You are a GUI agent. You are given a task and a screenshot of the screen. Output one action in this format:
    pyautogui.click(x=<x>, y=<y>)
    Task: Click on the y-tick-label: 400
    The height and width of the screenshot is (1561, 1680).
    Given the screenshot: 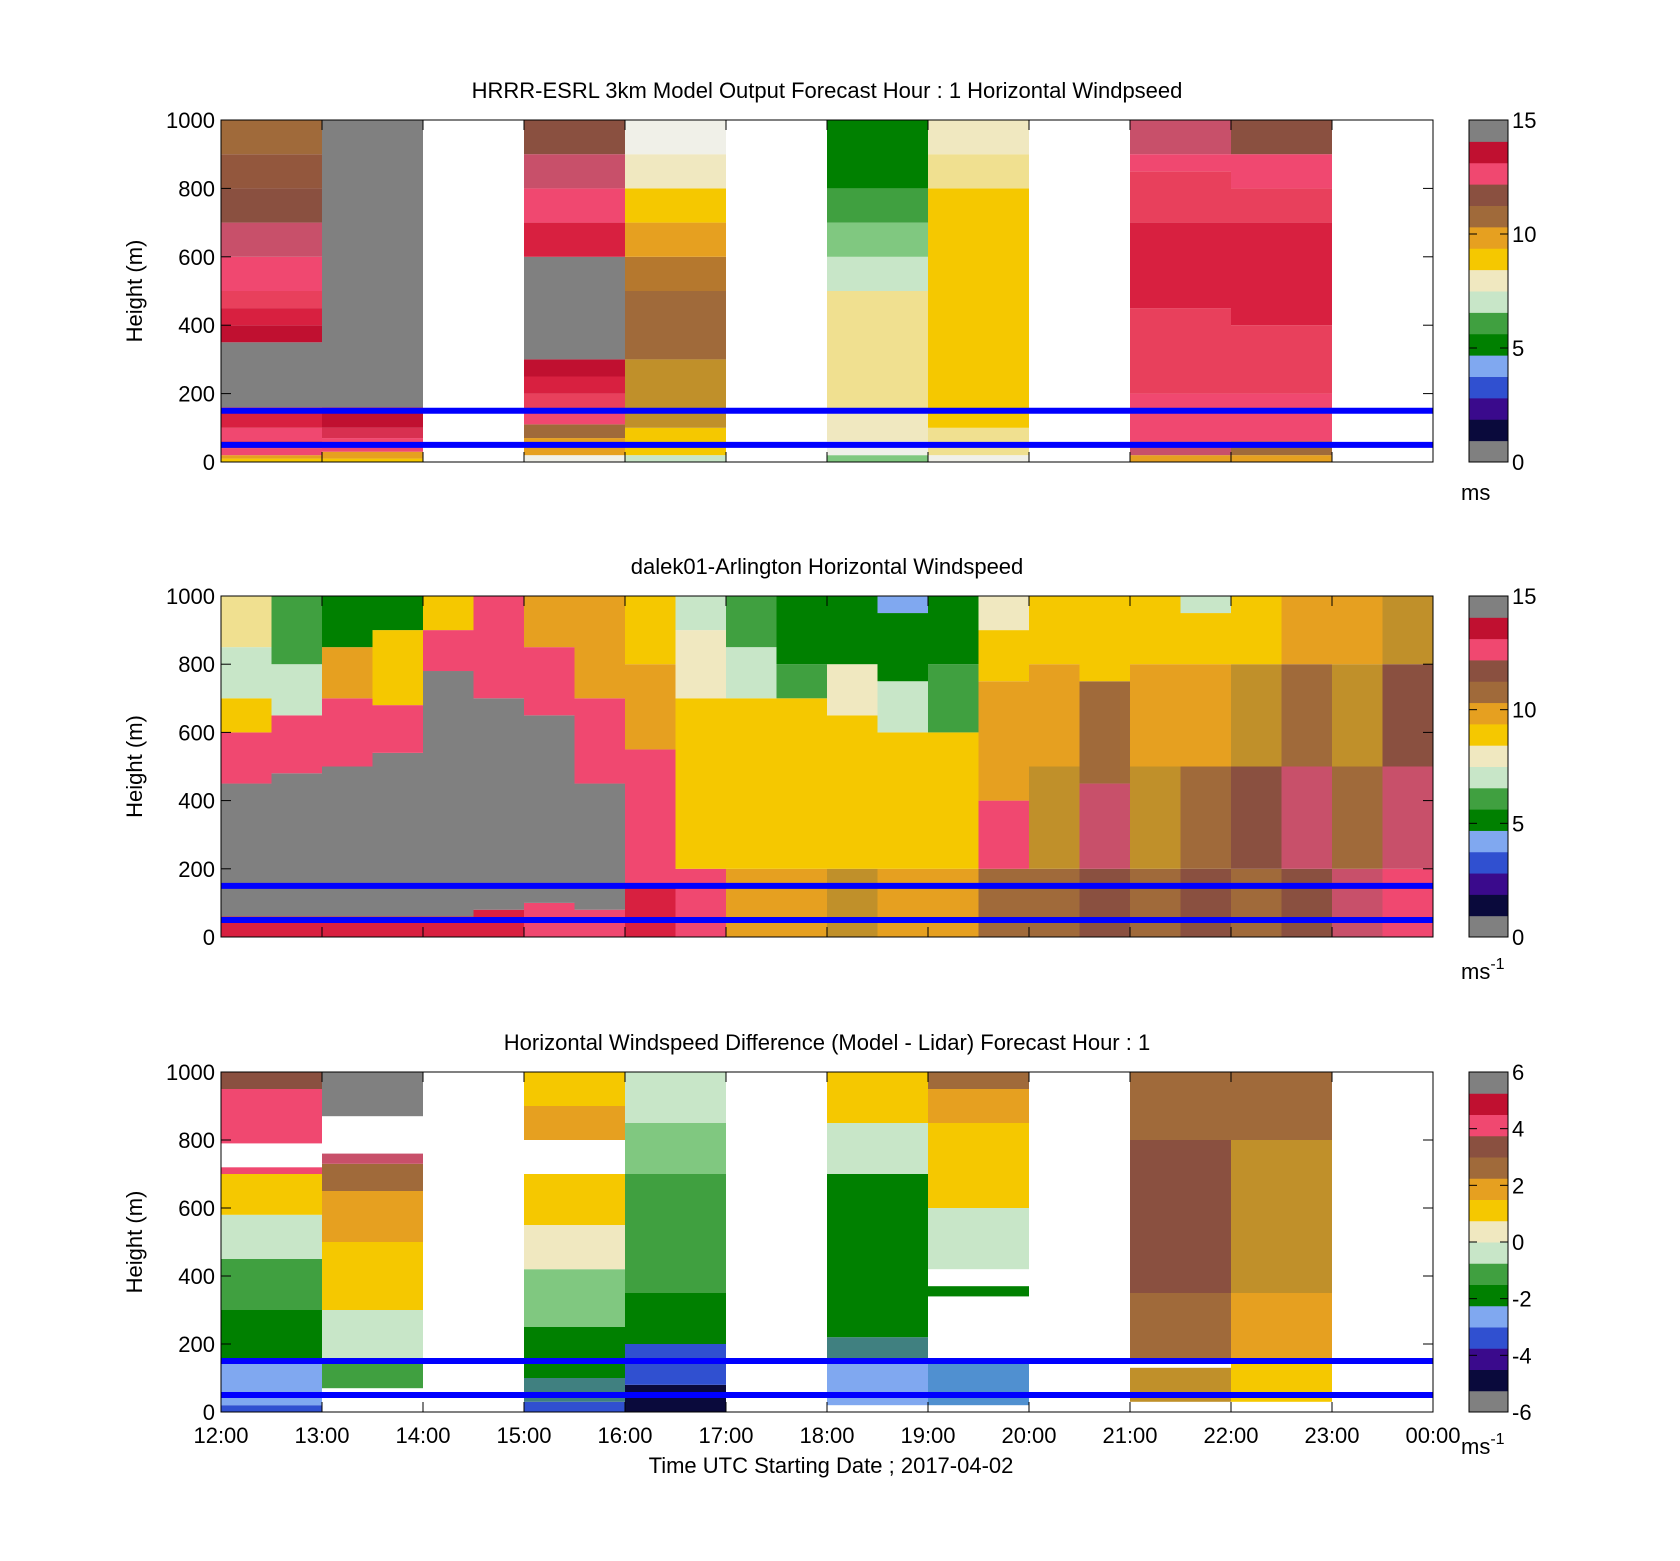 What is the action you would take?
    pyautogui.click(x=196, y=801)
    